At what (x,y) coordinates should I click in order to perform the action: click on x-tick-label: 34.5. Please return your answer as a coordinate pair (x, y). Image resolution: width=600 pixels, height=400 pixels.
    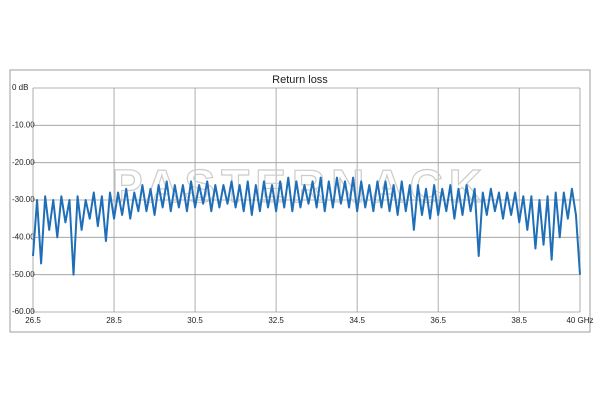
    Looking at the image, I should click on (357, 320).